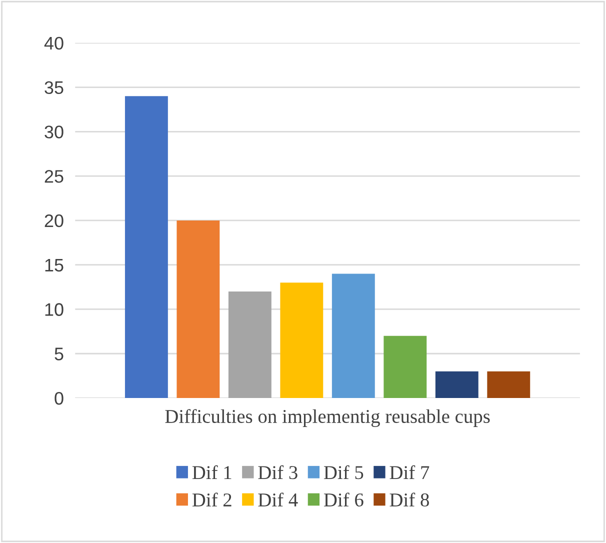 The width and height of the screenshot is (606, 543). What do you see at coordinates (54, 176) in the screenshot?
I see `y-tick-label: 25` at bounding box center [54, 176].